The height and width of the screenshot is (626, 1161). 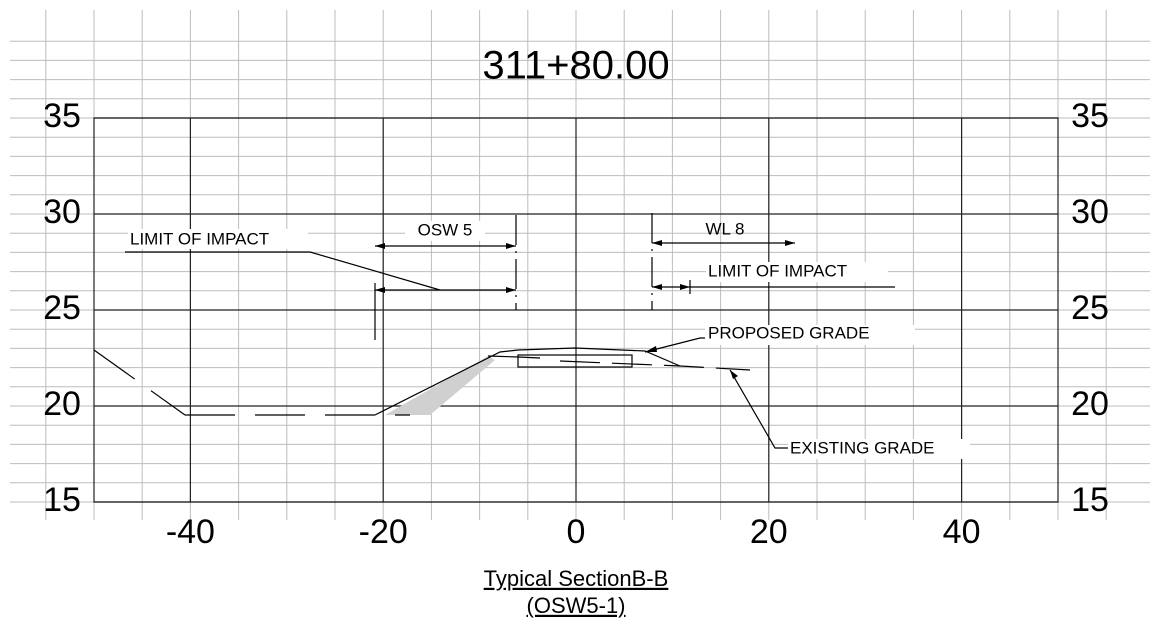 What do you see at coordinates (724, 228) in the screenshot?
I see `annotation: WL 8` at bounding box center [724, 228].